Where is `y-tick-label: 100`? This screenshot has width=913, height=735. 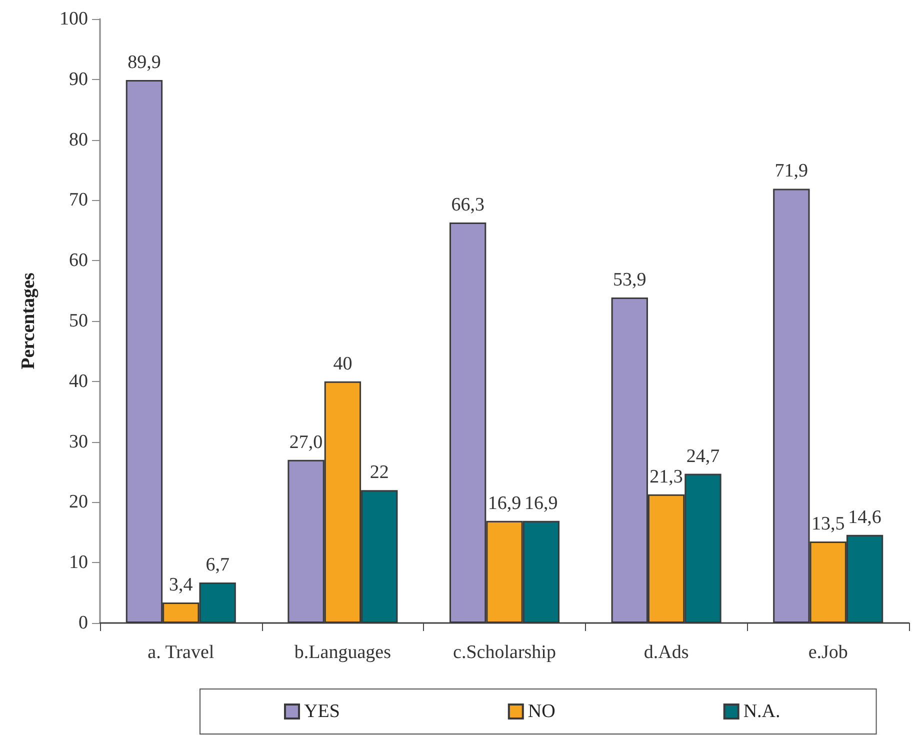 y-tick-label: 100 is located at coordinates (74, 19).